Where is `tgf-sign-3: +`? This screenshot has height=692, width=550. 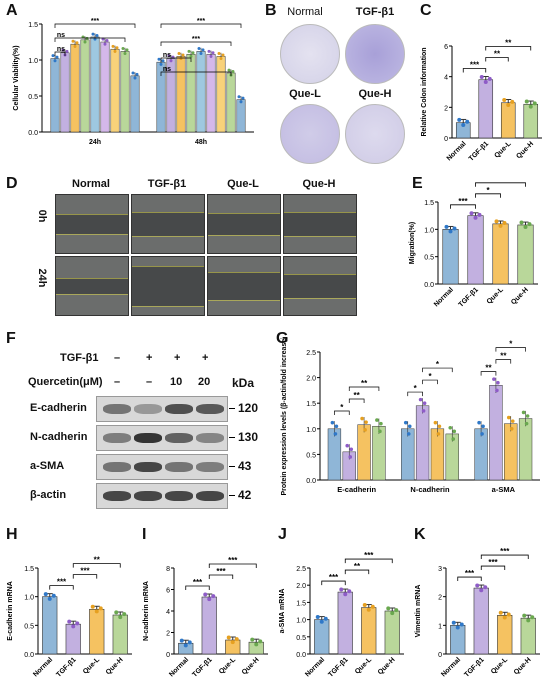
tgf-sign-3: + is located at coordinates (177, 358).